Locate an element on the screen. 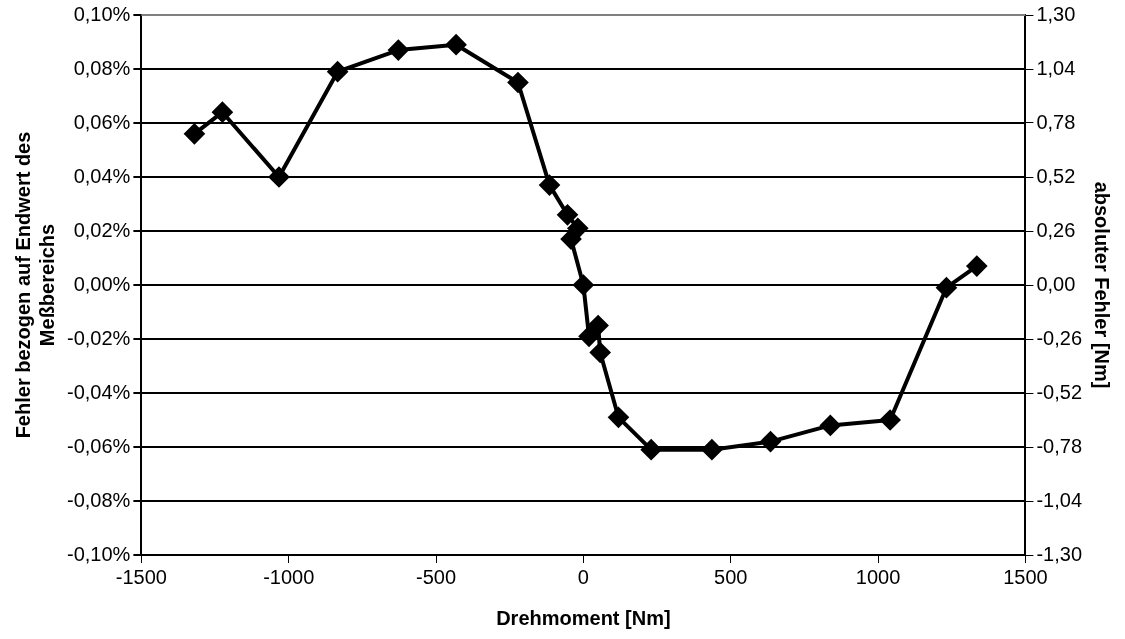 Image resolution: width=1125 pixels, height=639 pixels. y2-tick-label: -0,78 is located at coordinates (1059, 445).